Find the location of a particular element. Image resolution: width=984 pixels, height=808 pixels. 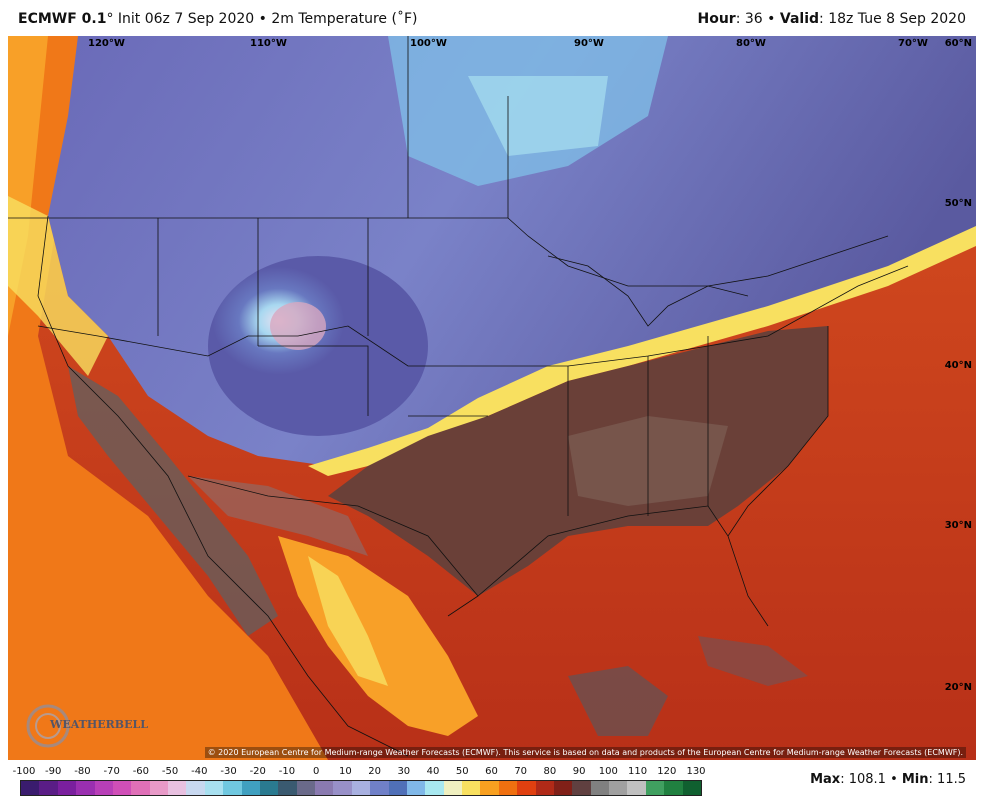

max-min-stats: Max: 108.1 • Min: 11.5 is located at coordinates (888, 779).